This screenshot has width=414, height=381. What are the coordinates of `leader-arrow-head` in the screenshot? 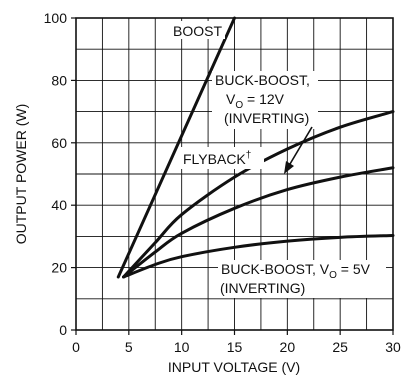 It's located at (289, 167).